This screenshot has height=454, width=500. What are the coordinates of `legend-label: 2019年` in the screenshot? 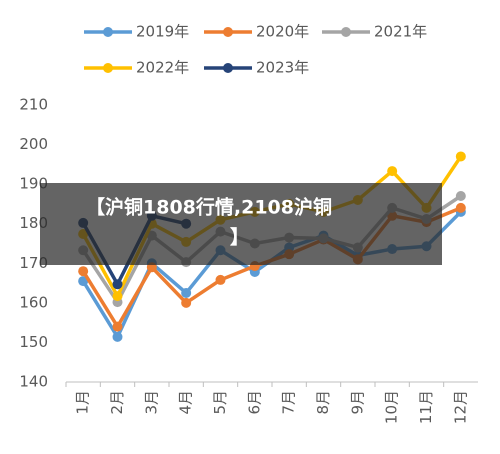 It's located at (162, 32).